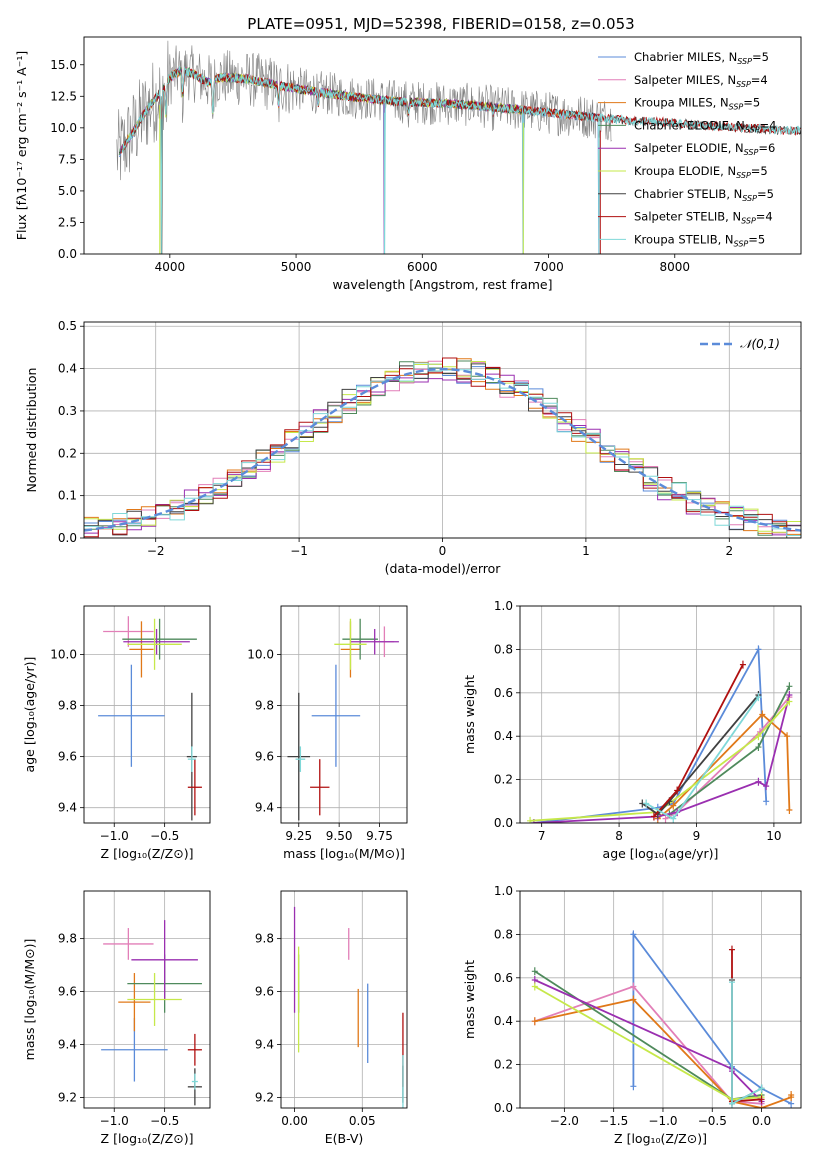  What do you see at coordinates (503, 693) in the screenshot?
I see `y-tick-label: 0.6` at bounding box center [503, 693].